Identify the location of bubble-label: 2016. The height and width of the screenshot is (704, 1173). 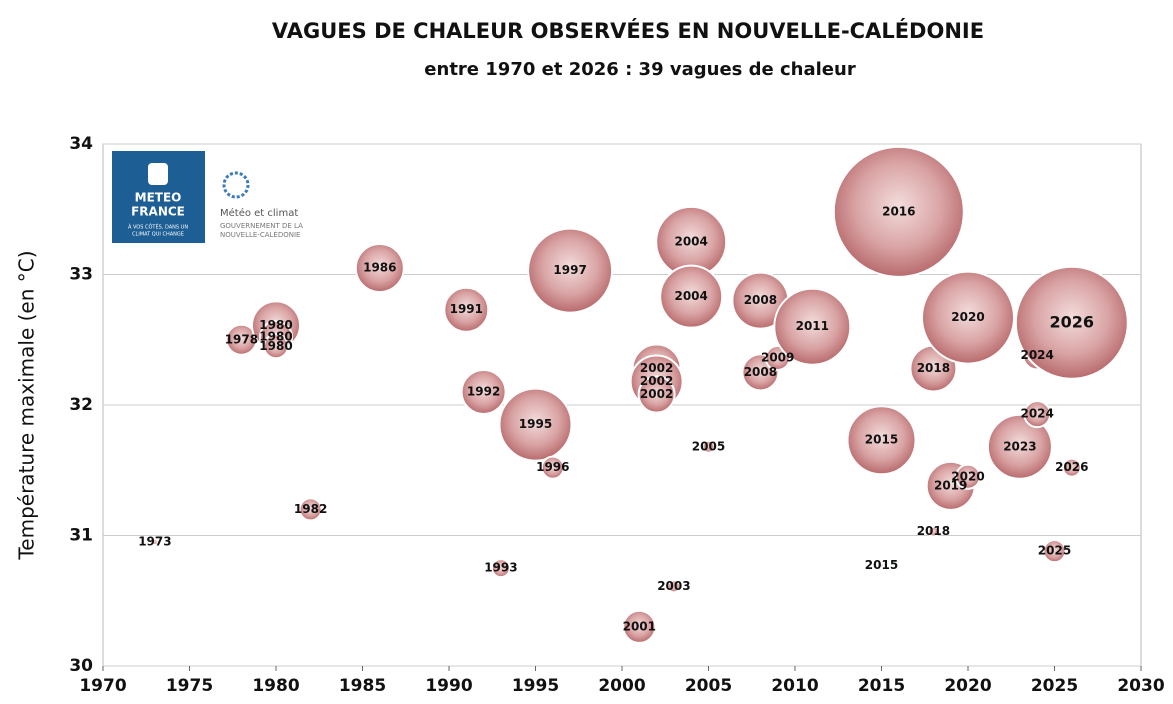
(898, 211).